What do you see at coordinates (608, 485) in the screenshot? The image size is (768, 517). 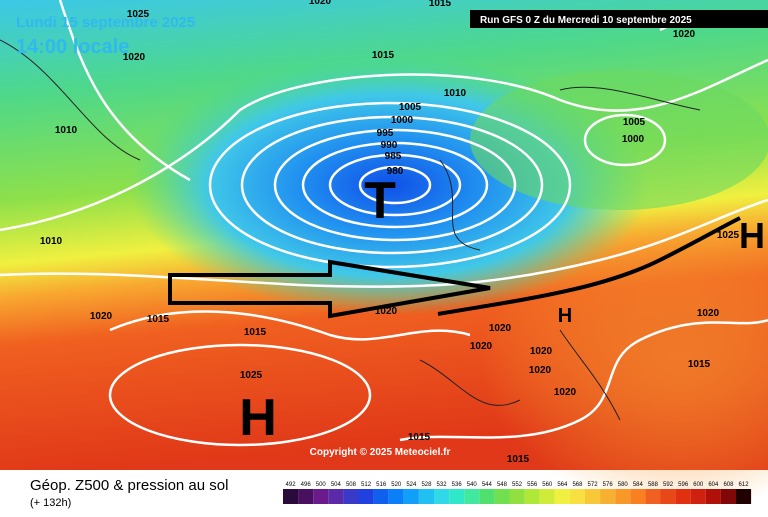 I see `scale-label: 576` at bounding box center [608, 485].